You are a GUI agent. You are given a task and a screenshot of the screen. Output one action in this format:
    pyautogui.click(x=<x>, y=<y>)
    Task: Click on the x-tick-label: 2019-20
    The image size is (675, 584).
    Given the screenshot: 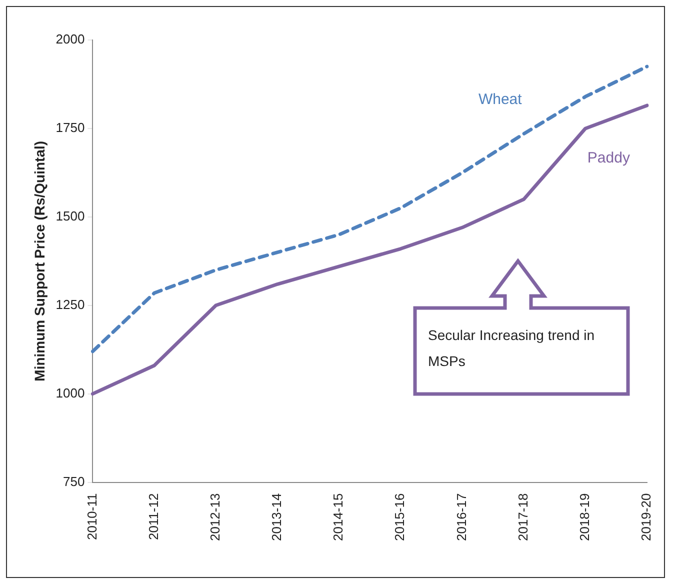 What is the action you would take?
    pyautogui.click(x=646, y=517)
    